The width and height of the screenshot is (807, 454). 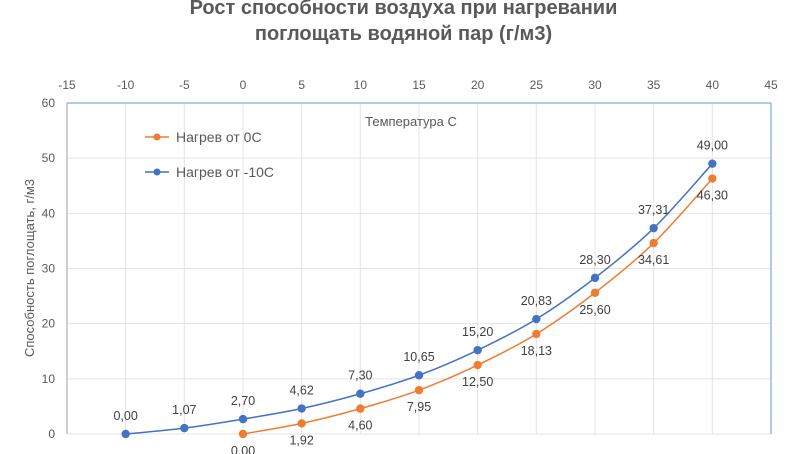 What do you see at coordinates (595, 85) in the screenshot?
I see `x-tick-label: 30` at bounding box center [595, 85].